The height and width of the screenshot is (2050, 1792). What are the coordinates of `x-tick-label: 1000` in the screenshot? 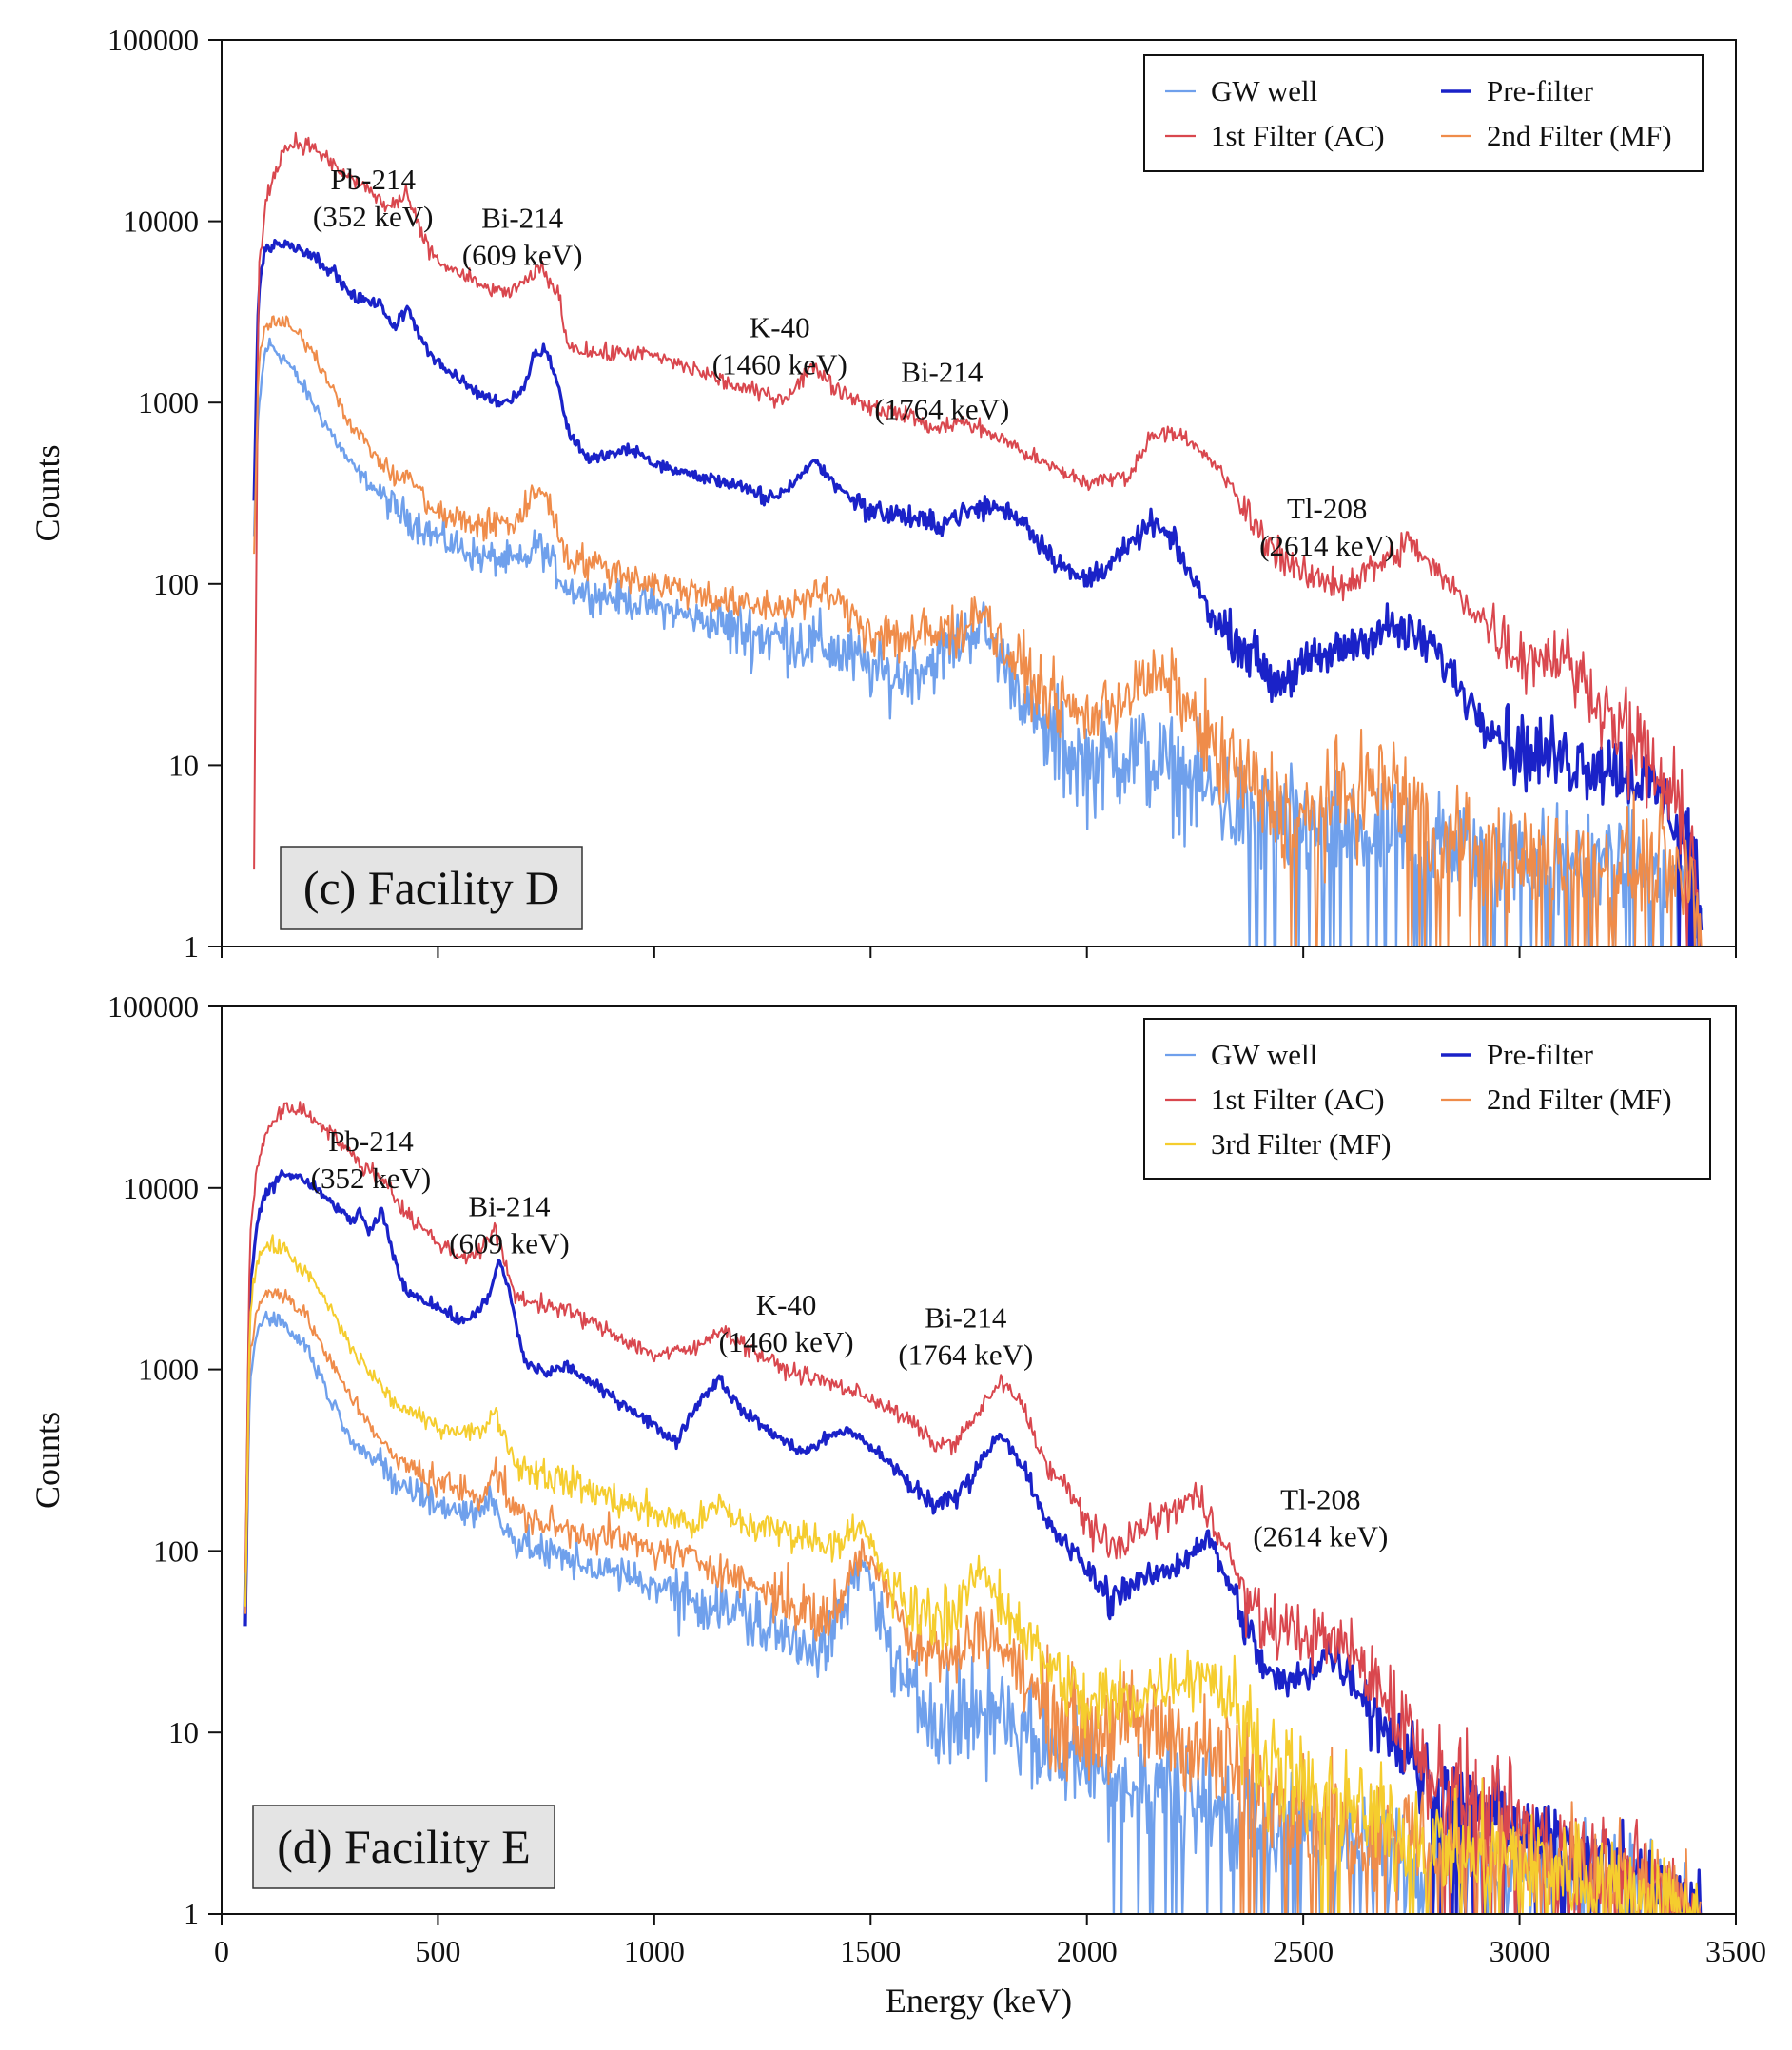 It's located at (655, 1951).